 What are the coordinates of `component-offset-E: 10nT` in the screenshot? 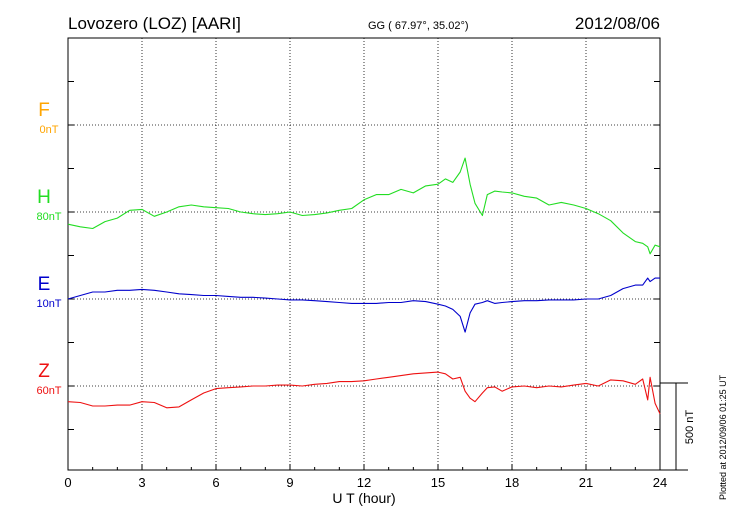 It's located at (48, 304).